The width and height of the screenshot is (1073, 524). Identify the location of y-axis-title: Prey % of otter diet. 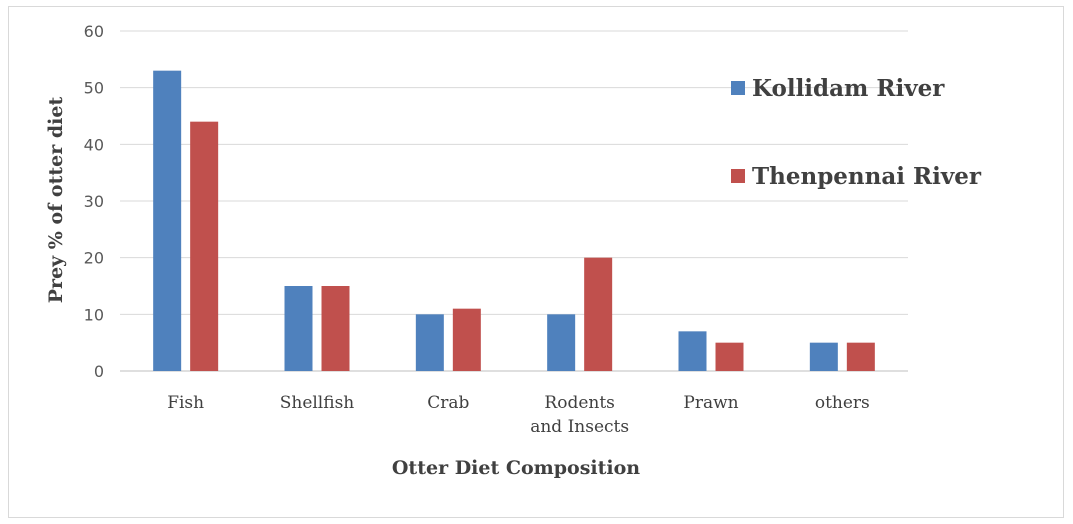
(56, 200).